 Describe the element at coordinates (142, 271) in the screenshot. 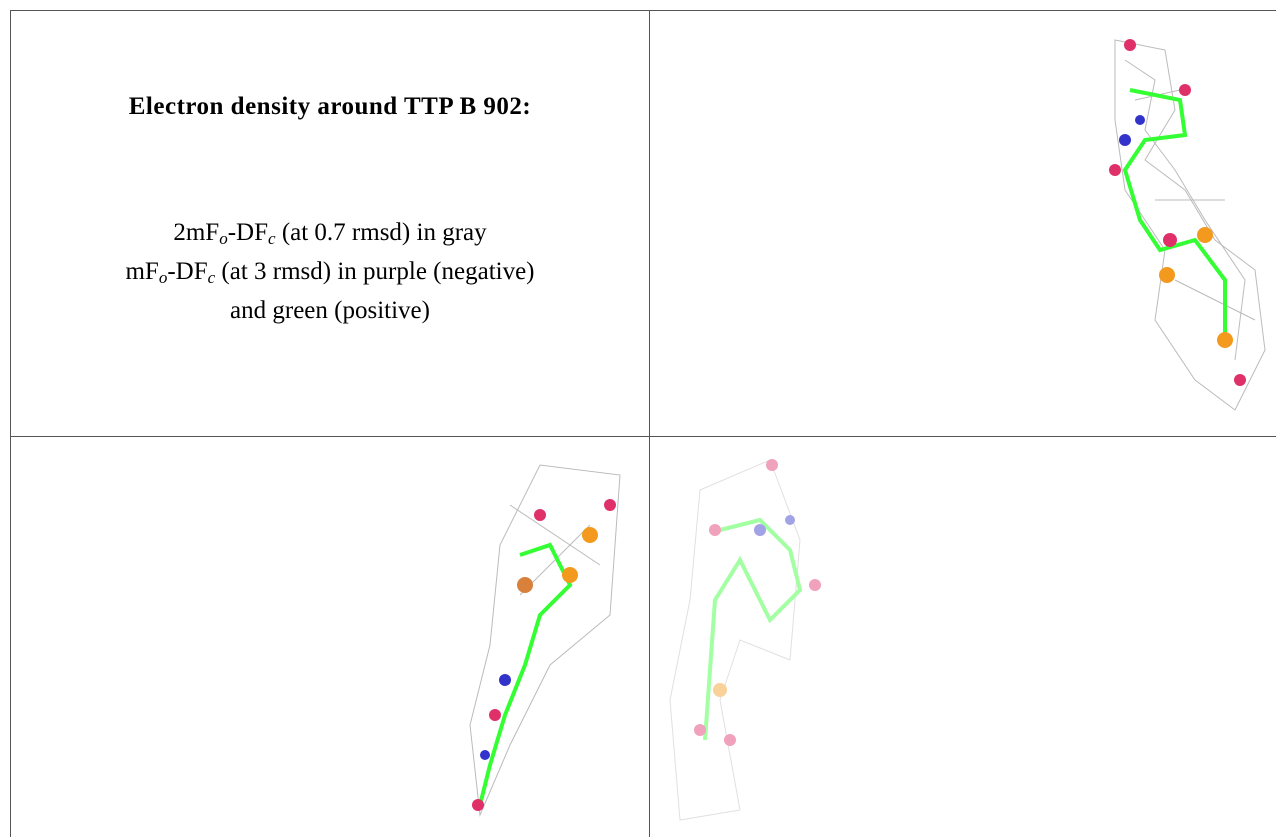

I see `text-run: mF` at that location.